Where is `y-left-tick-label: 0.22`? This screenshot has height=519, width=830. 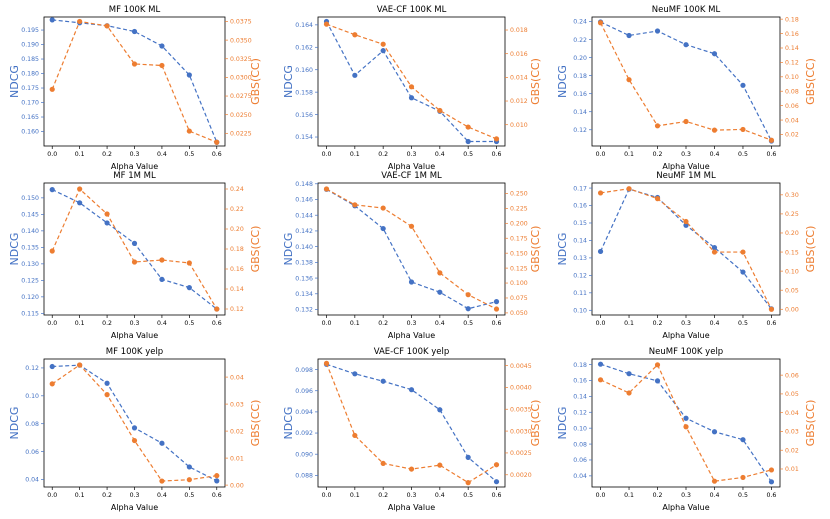
y-left-tick-label: 0.22 is located at coordinates (580, 40).